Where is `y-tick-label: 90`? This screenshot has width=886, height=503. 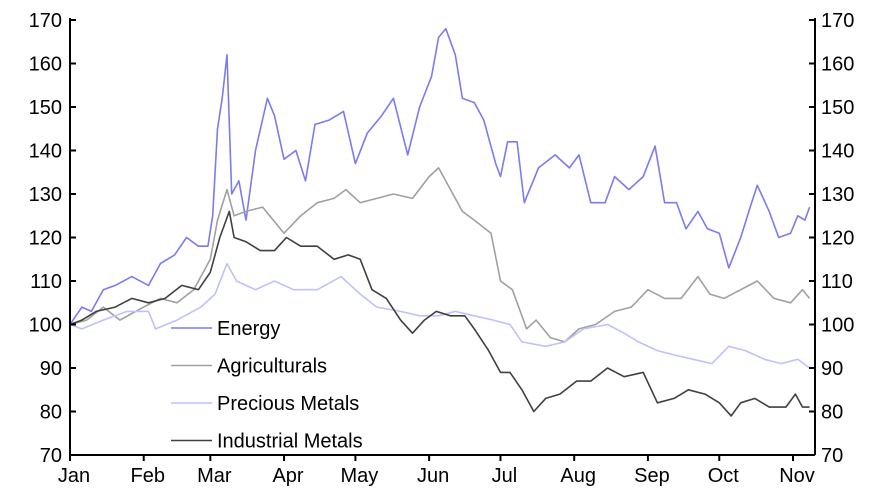 y-tick-label: 90 is located at coordinates (51, 369).